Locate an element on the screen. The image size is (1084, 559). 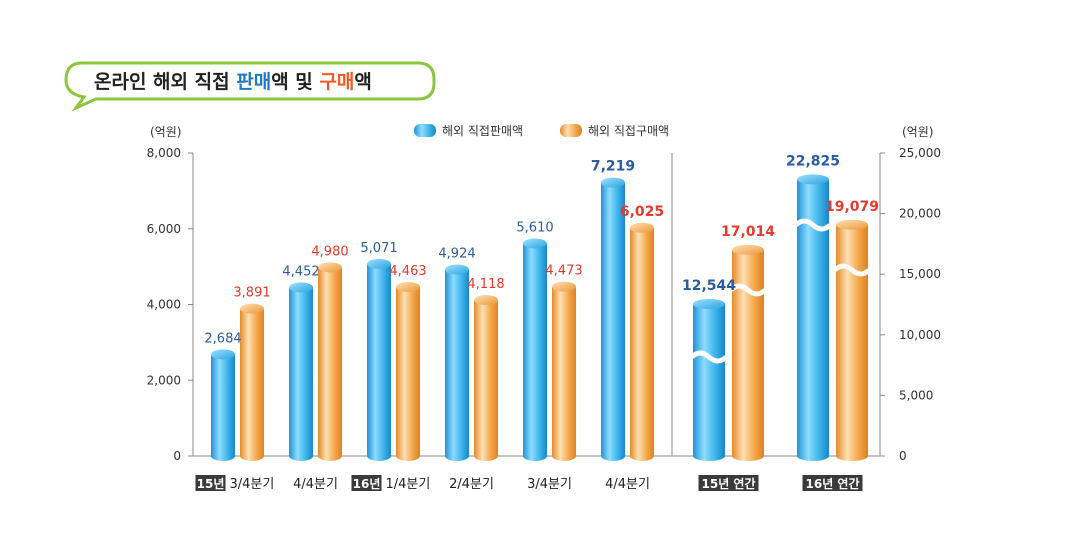
right-tick-label: 25,000 is located at coordinates (920, 153).